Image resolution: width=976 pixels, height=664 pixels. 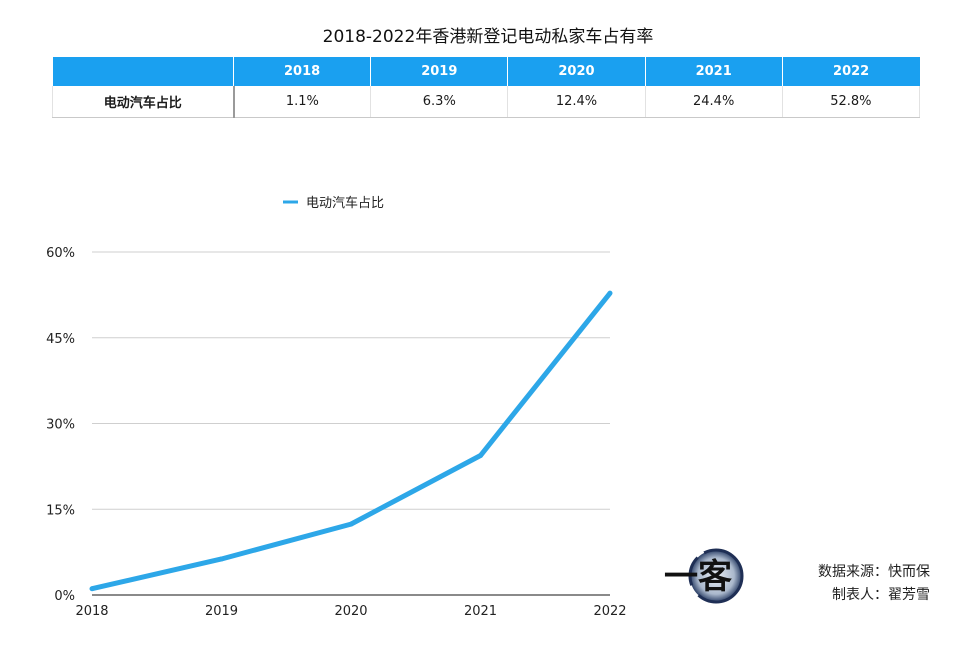 What do you see at coordinates (609, 611) in the screenshot?
I see `x-tick-label: 2022` at bounding box center [609, 611].